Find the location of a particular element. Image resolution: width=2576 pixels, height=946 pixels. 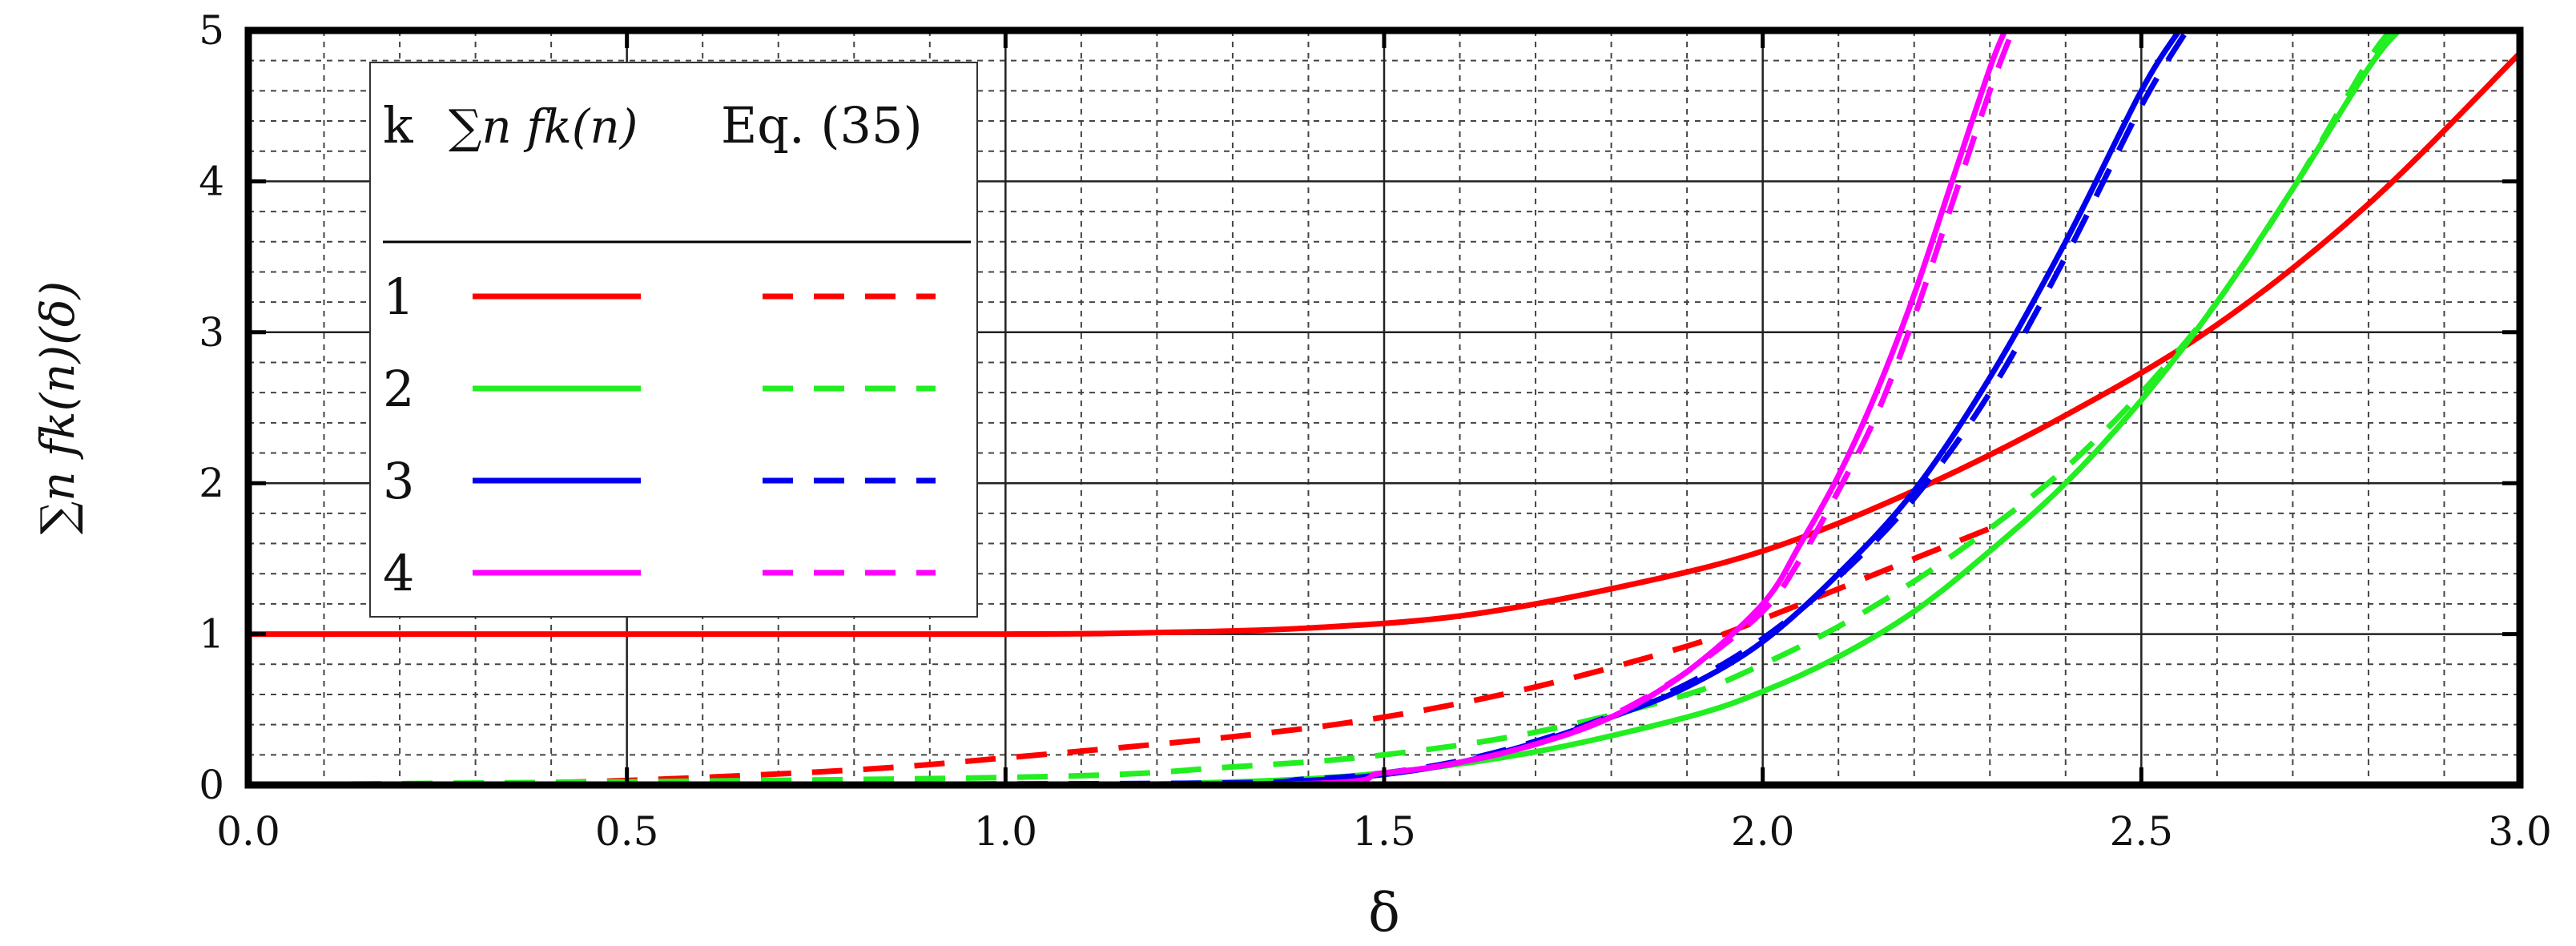

y-tick-label: 5 is located at coordinates (211, 30).